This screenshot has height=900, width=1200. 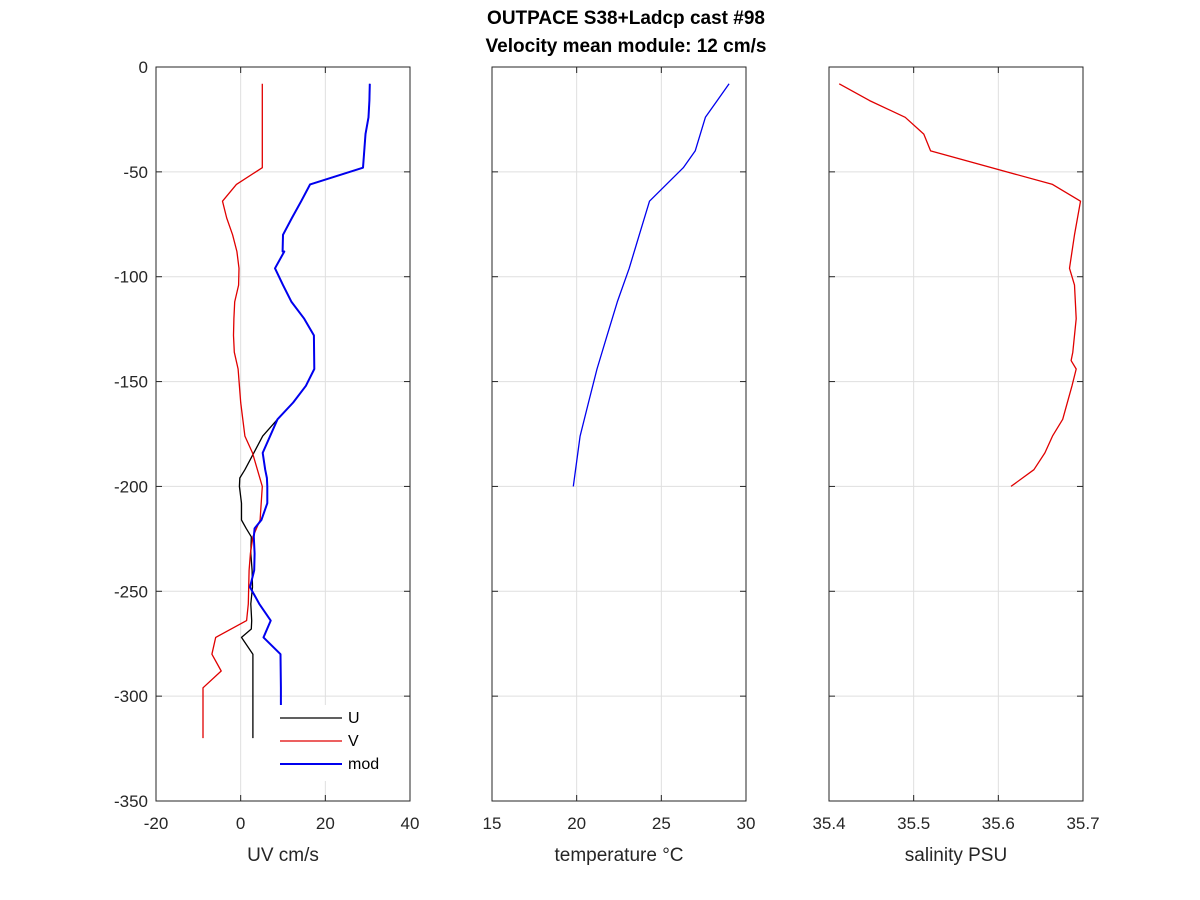 What do you see at coordinates (661, 823) in the screenshot?
I see `temperature-xtick-label: 25` at bounding box center [661, 823].